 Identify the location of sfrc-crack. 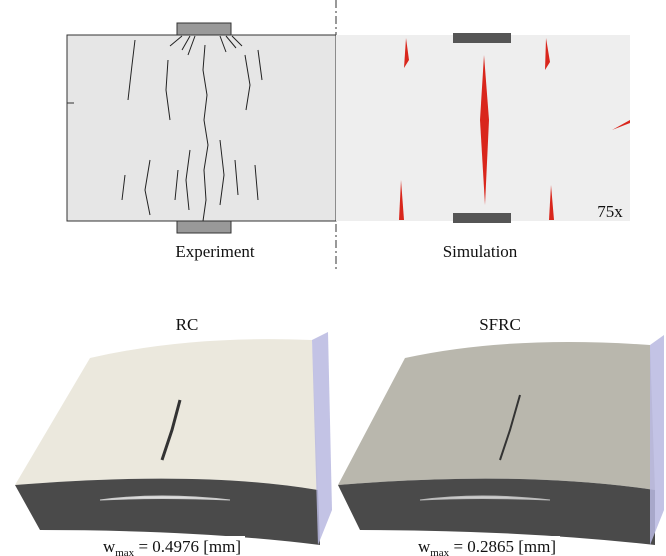
(510, 427).